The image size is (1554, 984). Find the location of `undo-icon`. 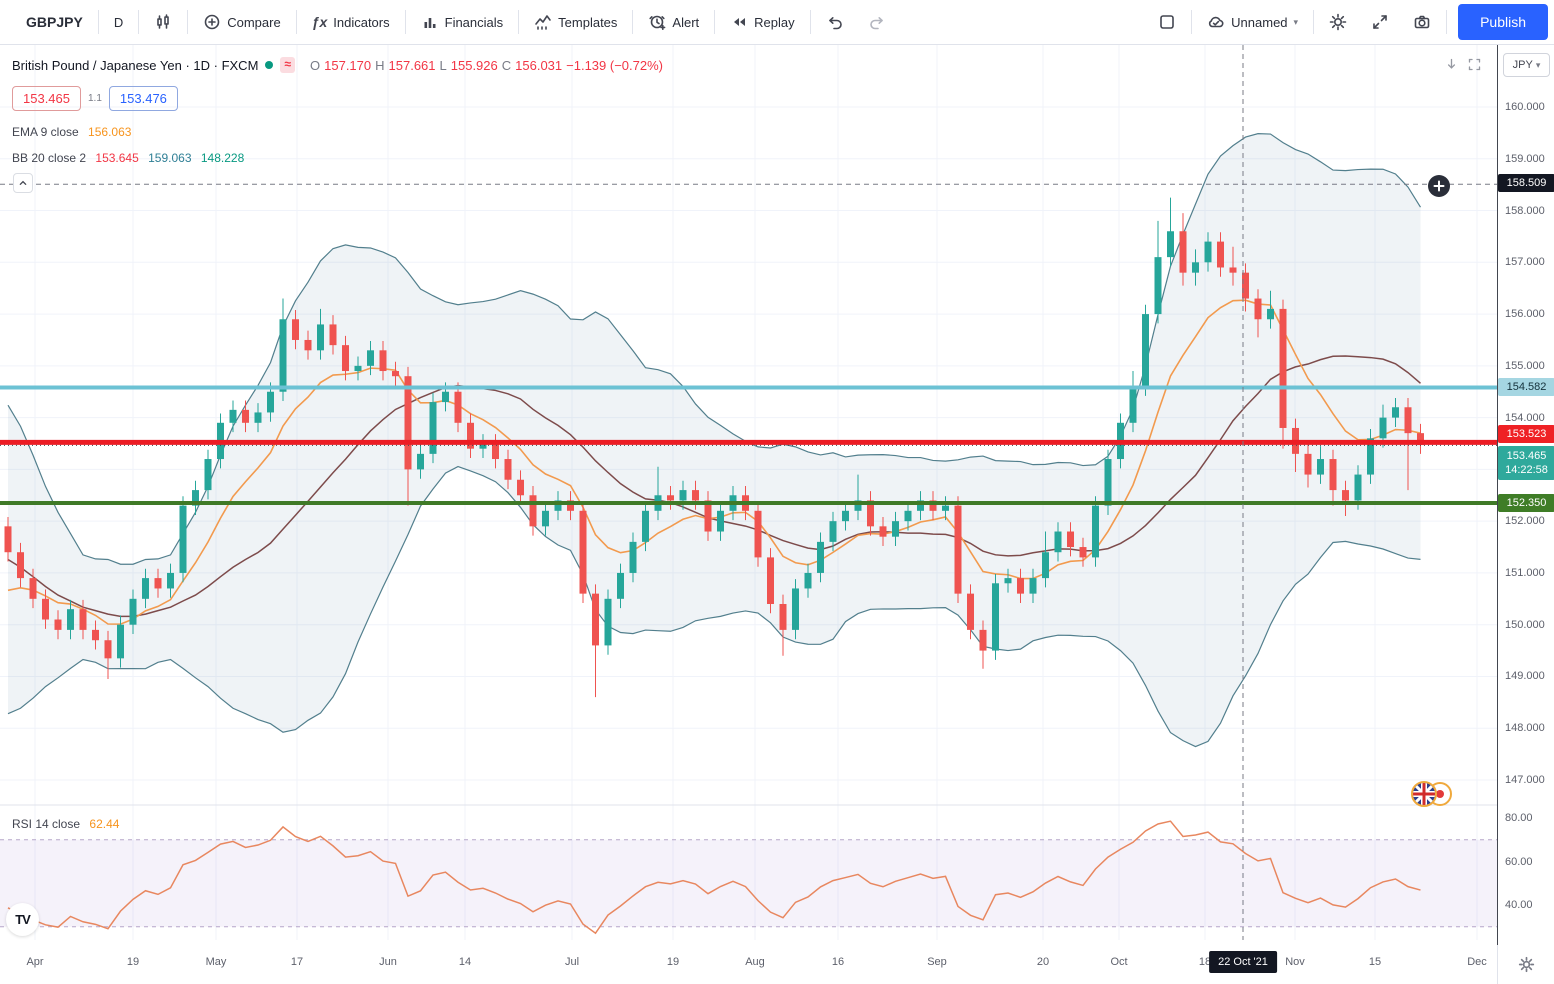

undo-icon is located at coordinates (835, 22).